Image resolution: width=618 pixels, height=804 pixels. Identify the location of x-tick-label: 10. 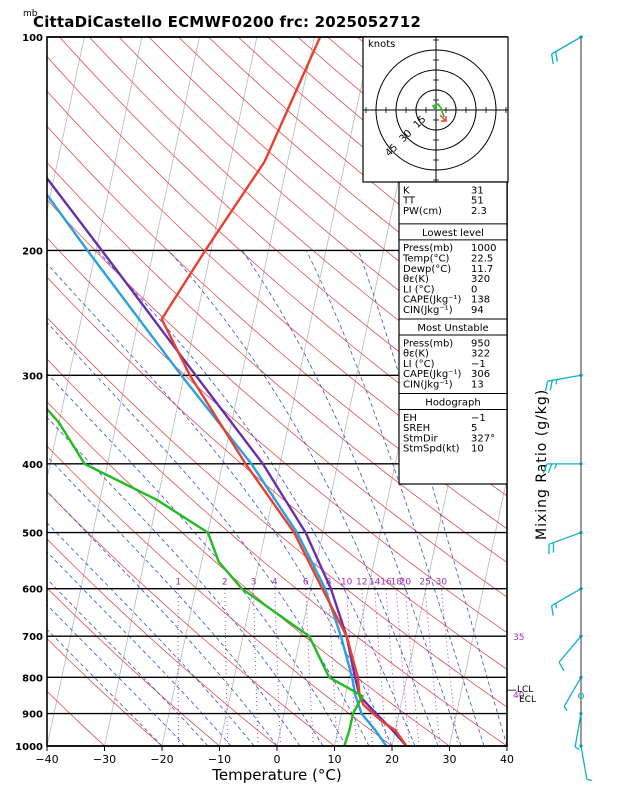
(335, 759).